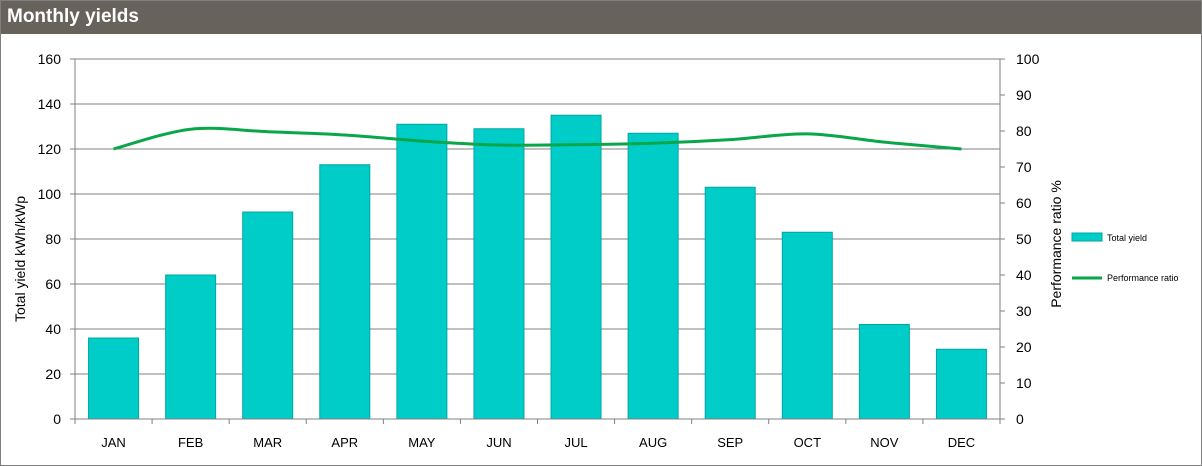  I want to click on right-tick-label: 40, so click(1024, 275).